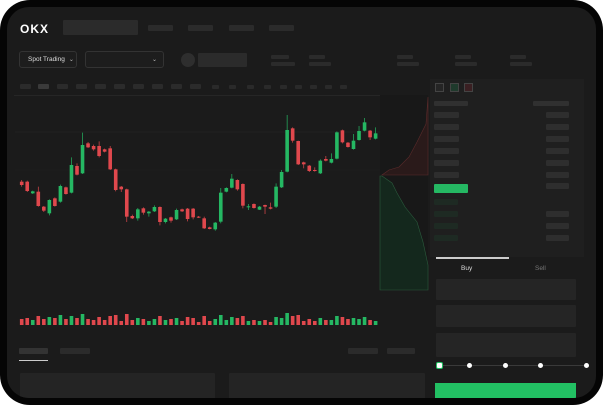 Image resolution: width=603 pixels, height=405 pixels. I want to click on market-type-label: Spot Trading, so click(46, 59).